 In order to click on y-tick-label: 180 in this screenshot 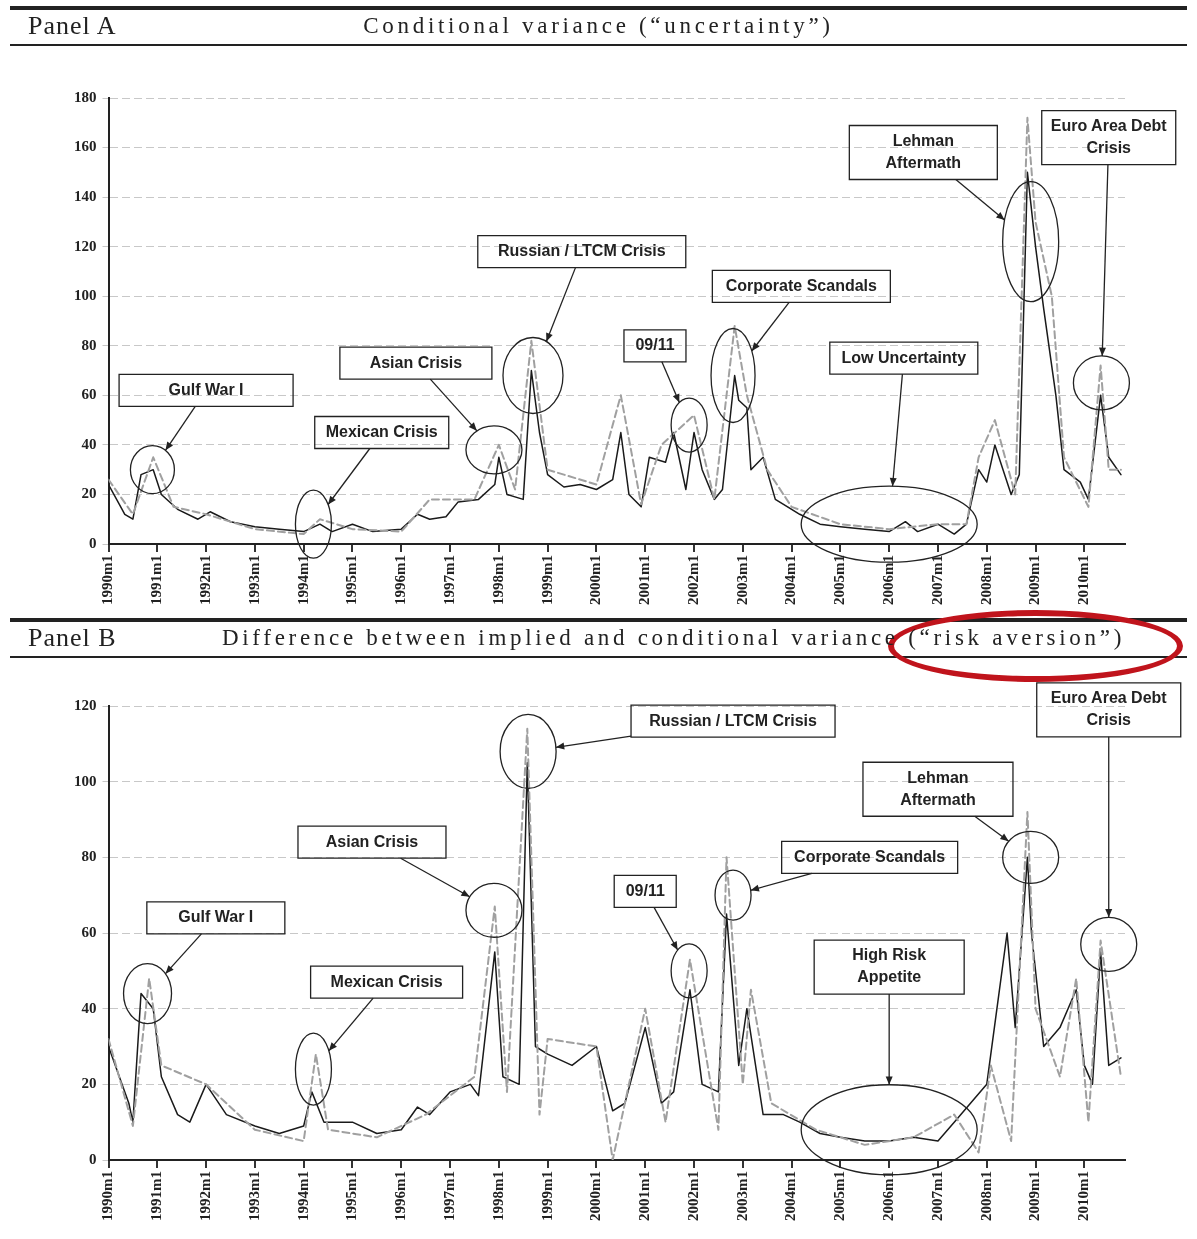, I will do `click(85, 96)`.